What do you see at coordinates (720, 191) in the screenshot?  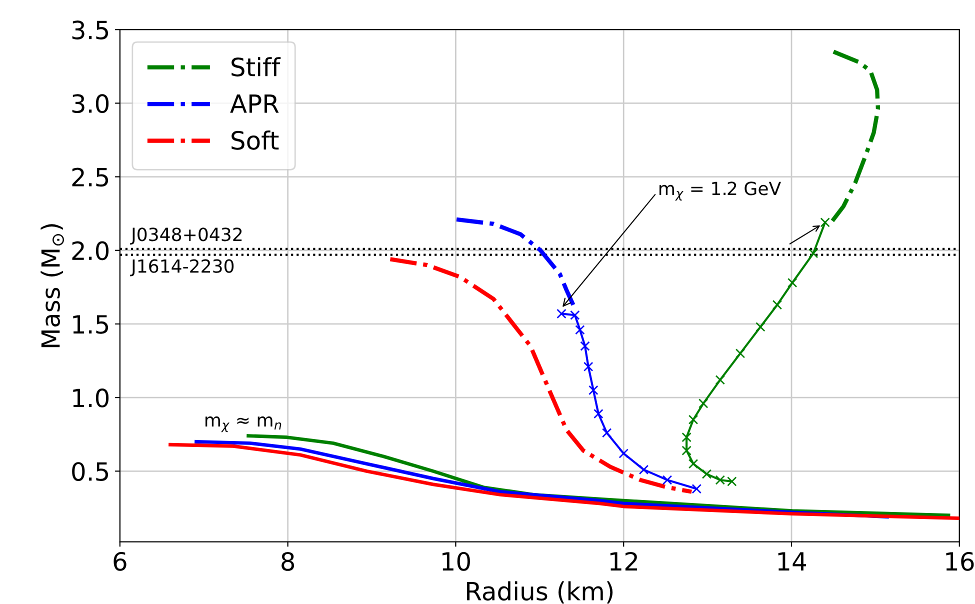 I see `annotation: m$_{χ}$ = 1.2 GeV` at bounding box center [720, 191].